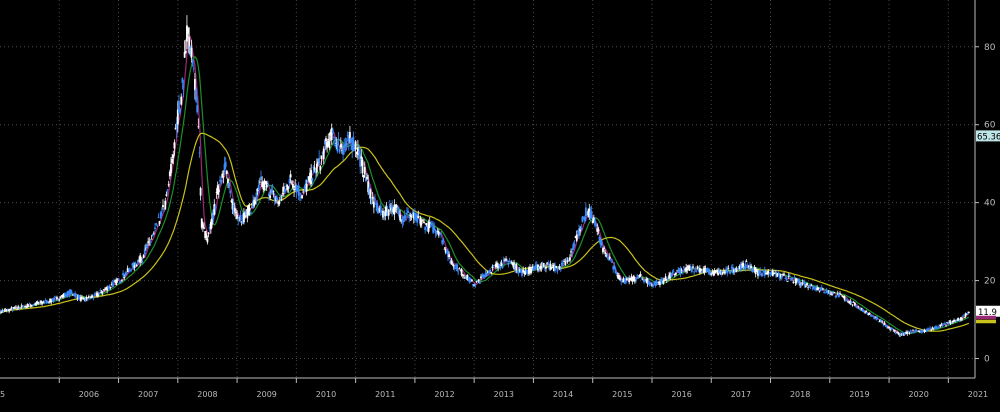  What do you see at coordinates (800, 394) in the screenshot?
I see `x-tick-label: 2018` at bounding box center [800, 394].